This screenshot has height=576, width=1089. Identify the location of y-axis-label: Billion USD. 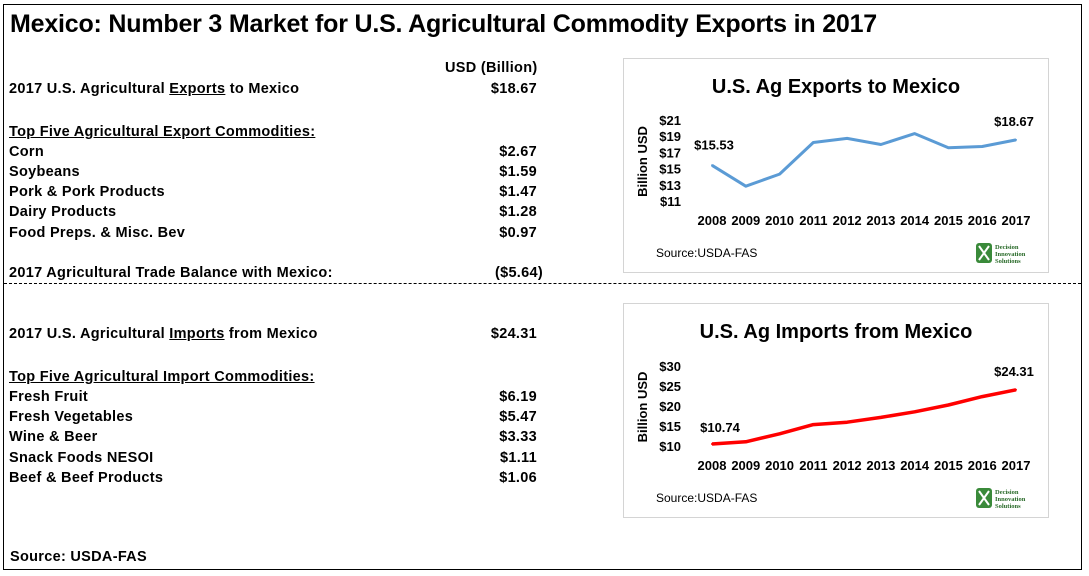
(642, 161).